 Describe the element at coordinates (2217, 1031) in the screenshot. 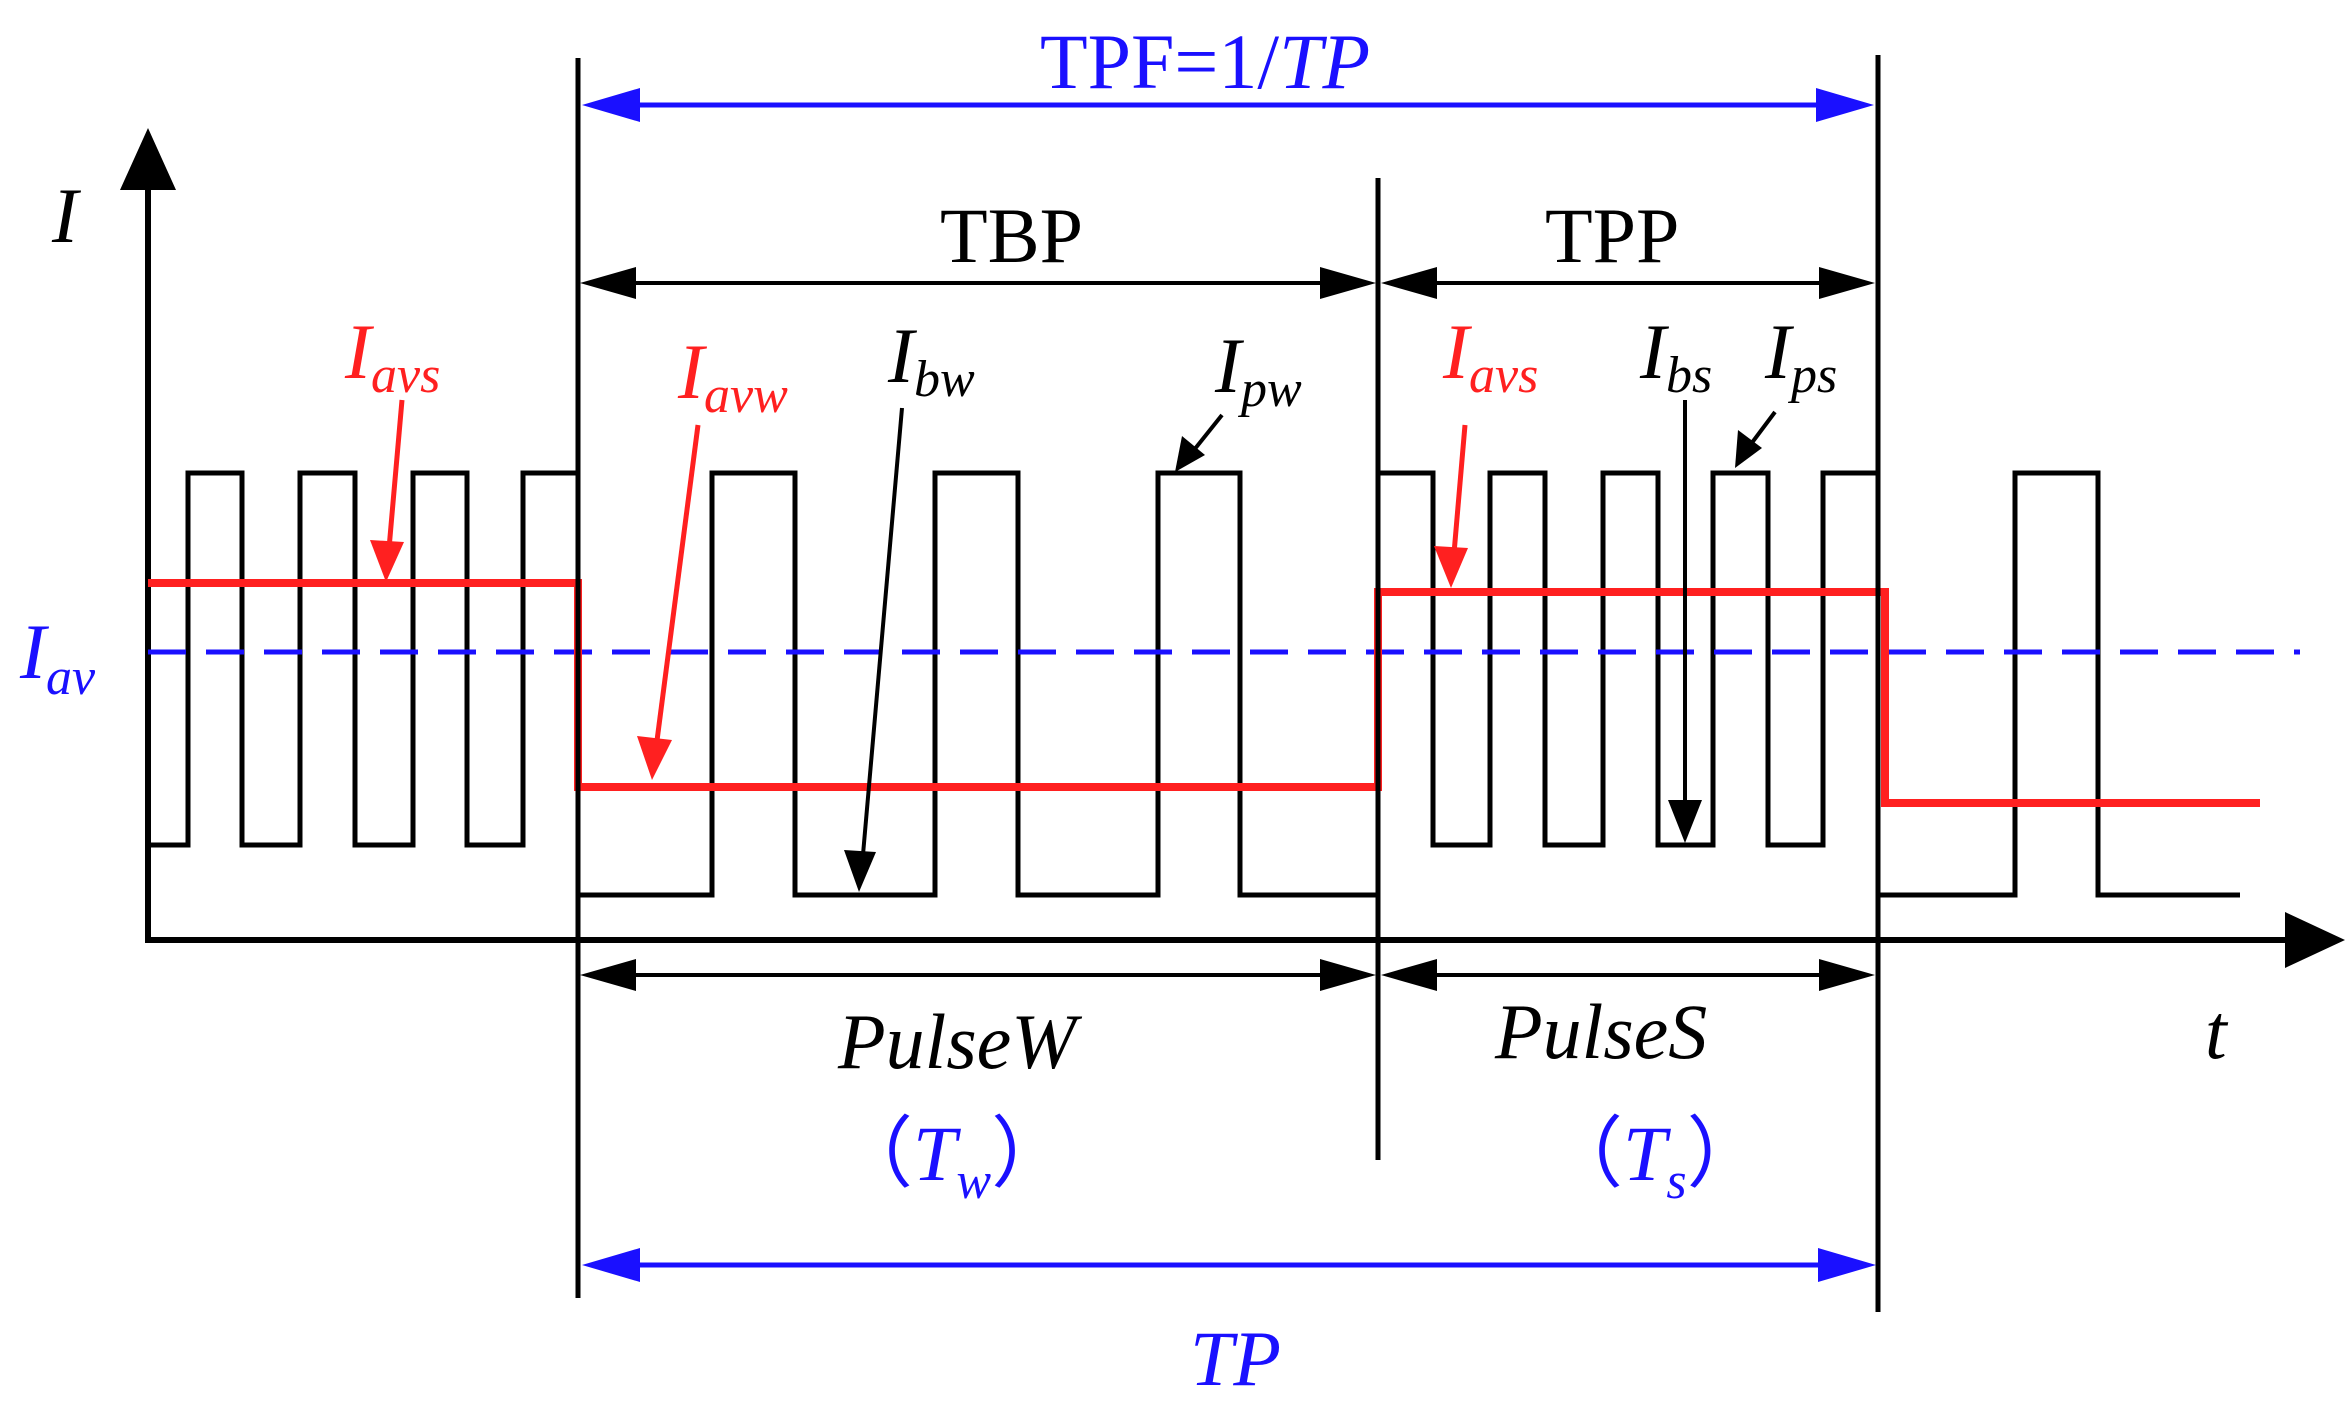

I see `x-axis-label: t` at that location.